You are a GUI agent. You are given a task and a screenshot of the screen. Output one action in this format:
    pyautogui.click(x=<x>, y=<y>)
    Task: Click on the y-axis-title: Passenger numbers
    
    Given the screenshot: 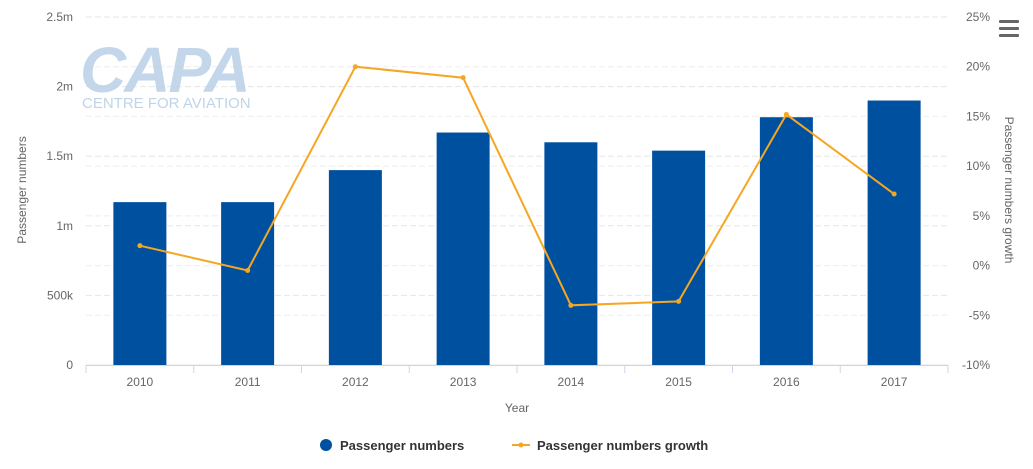 What is the action you would take?
    pyautogui.click(x=22, y=189)
    